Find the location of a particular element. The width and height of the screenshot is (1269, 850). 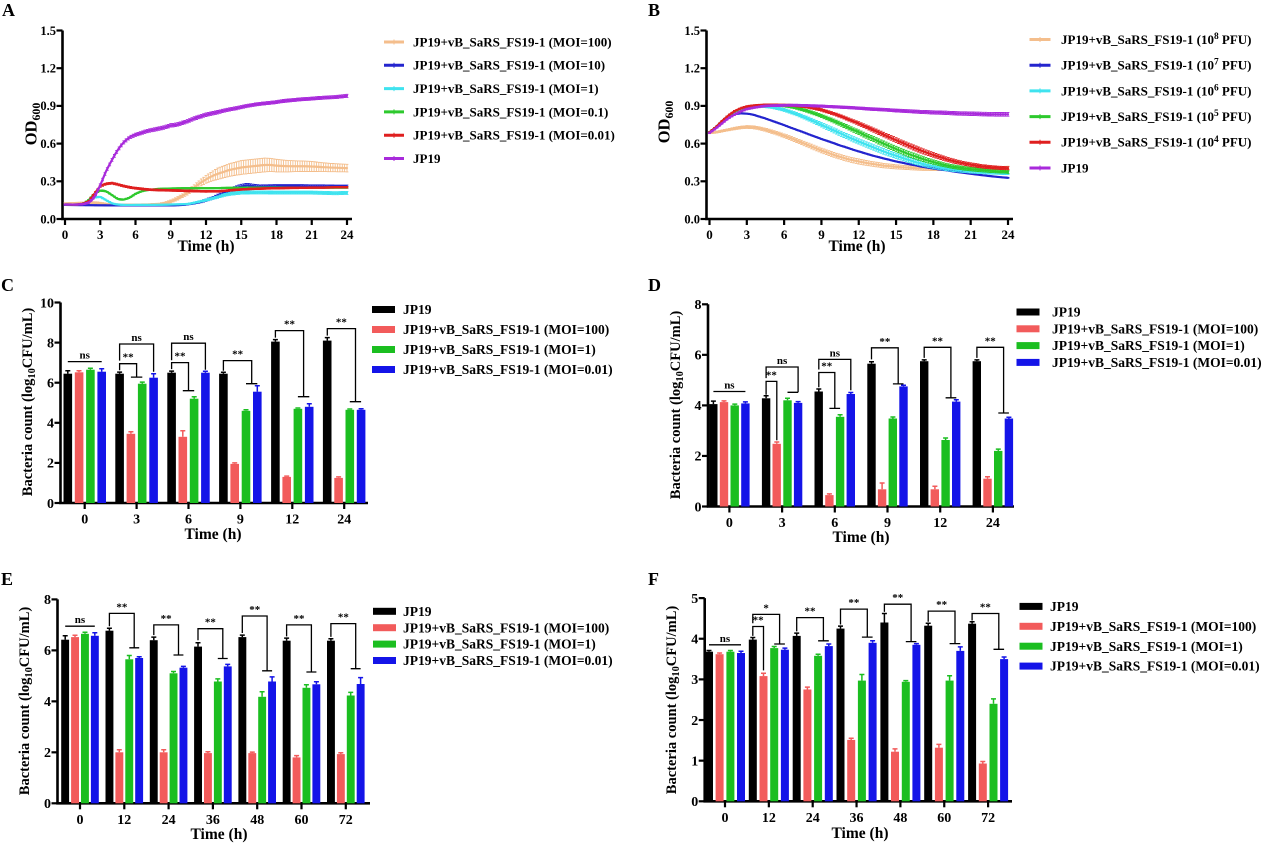

legend-label: JP19+vB_SaRS_FS19-1 (MOI=100) is located at coordinates (506, 627).